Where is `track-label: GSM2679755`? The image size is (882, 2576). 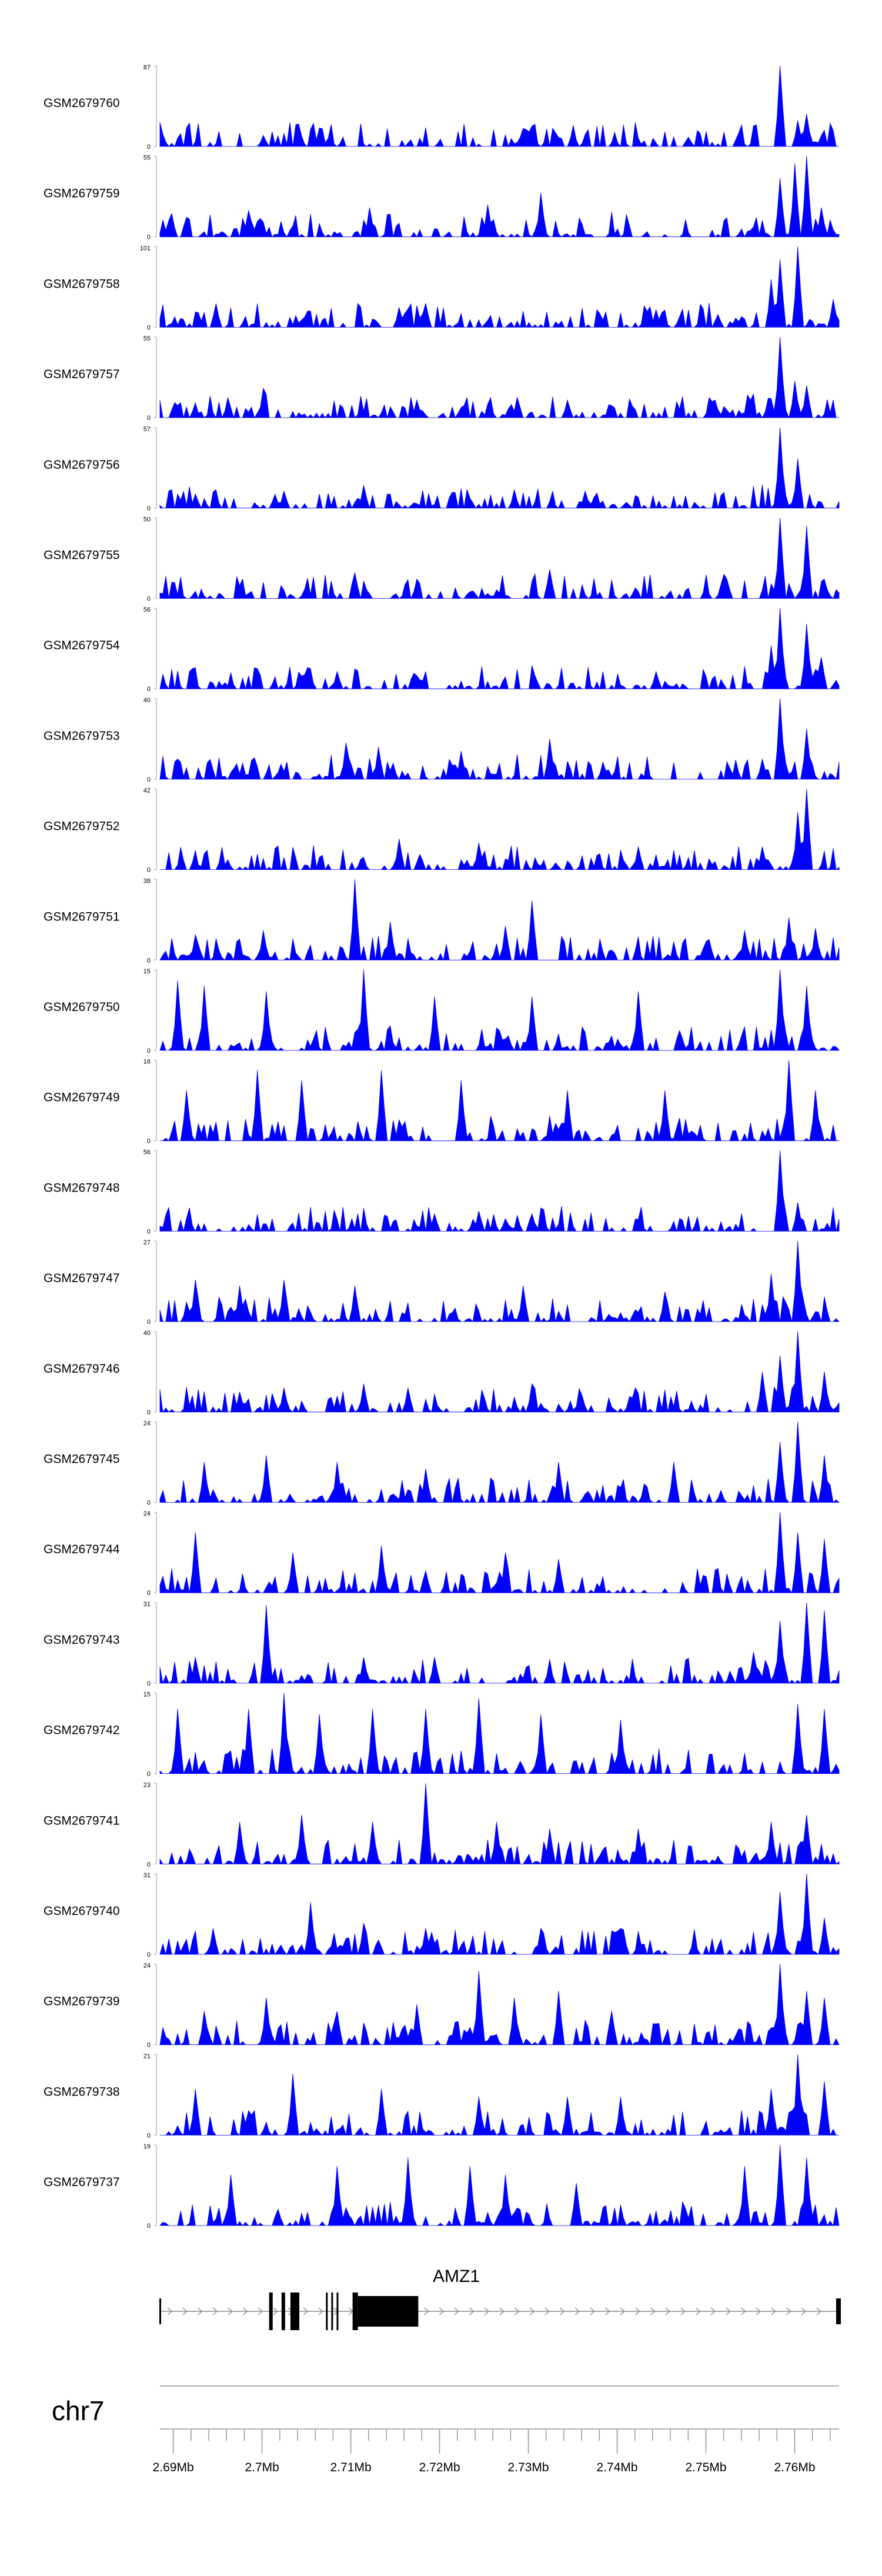
track-label: GSM2679755 is located at coordinates (82, 555).